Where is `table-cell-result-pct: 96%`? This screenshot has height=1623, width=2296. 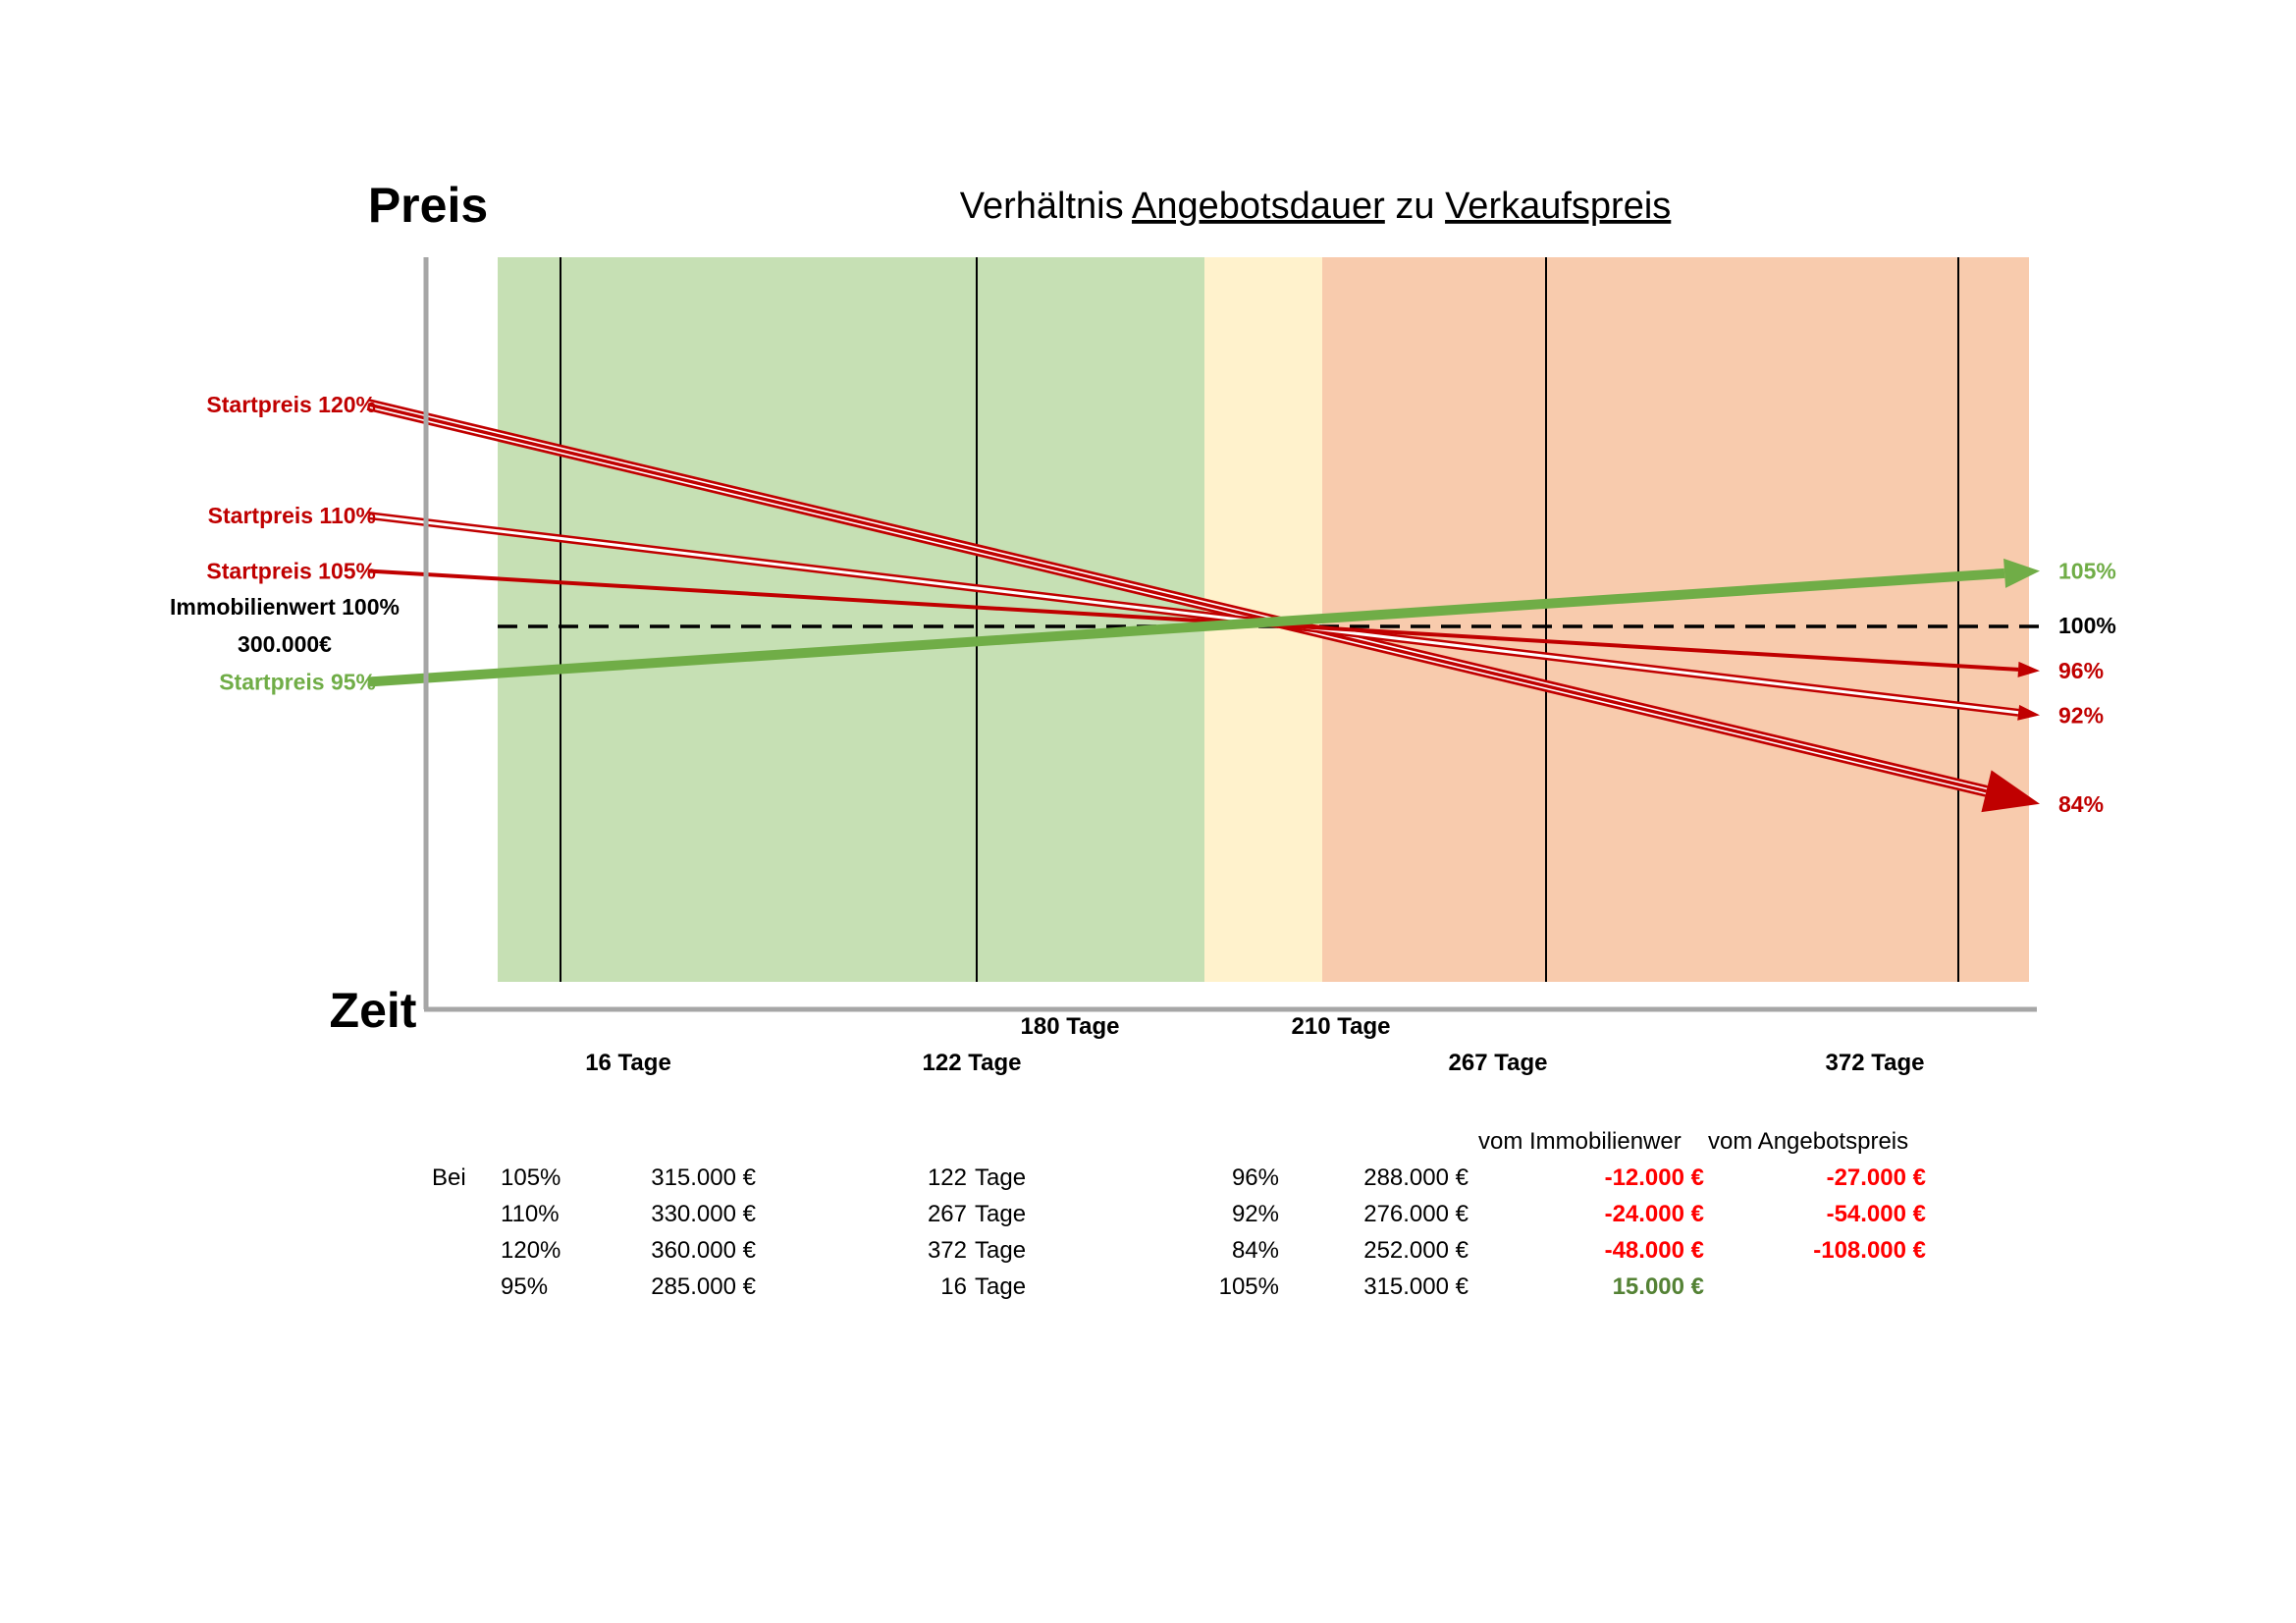 table-cell-result-pct: 96% is located at coordinates (1255, 1177).